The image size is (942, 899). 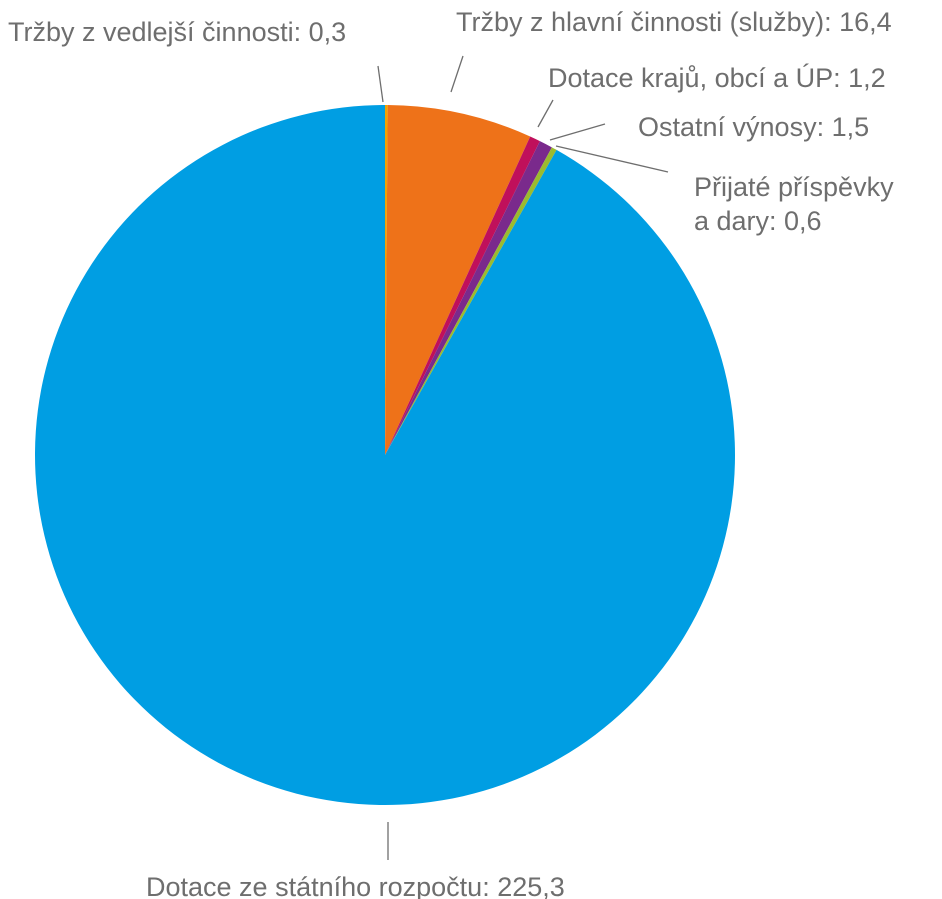 I want to click on leader-line-vedlejsi, so click(x=380, y=84).